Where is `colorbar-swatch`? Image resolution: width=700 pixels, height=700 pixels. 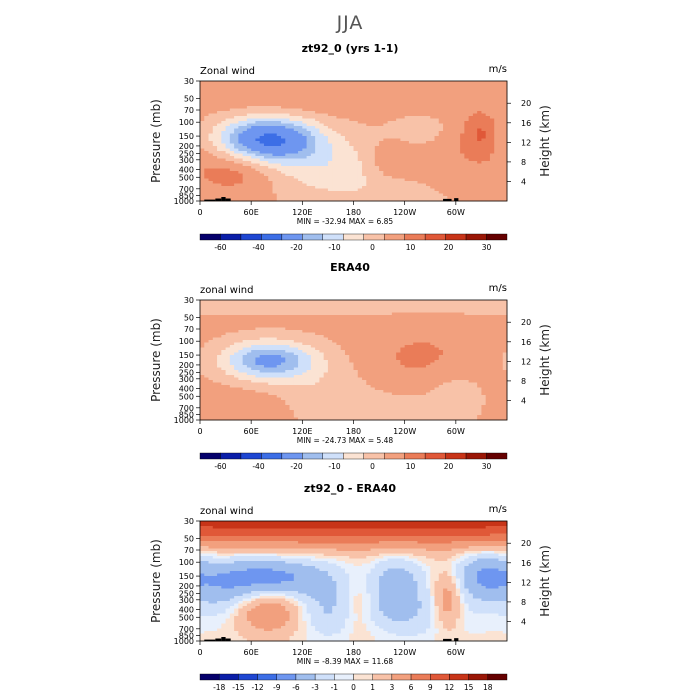
colorbar-swatch is located at coordinates (313, 237).